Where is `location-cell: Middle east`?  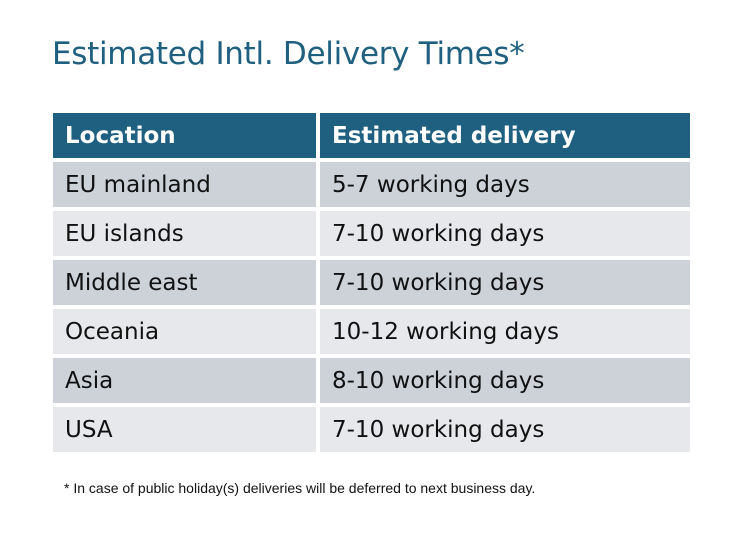
location-cell: Middle east is located at coordinates (184, 282).